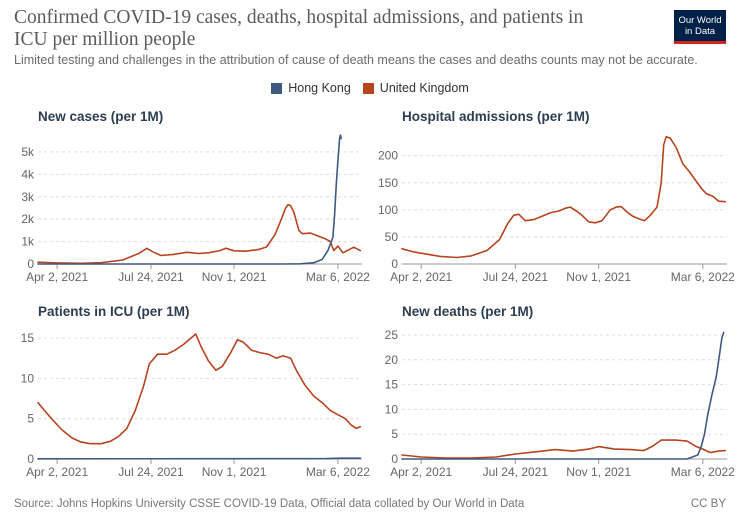 Image resolution: width=740 pixels, height=523 pixels. What do you see at coordinates (28, 152) in the screenshot?
I see `y-tick-label: 5k` at bounding box center [28, 152].